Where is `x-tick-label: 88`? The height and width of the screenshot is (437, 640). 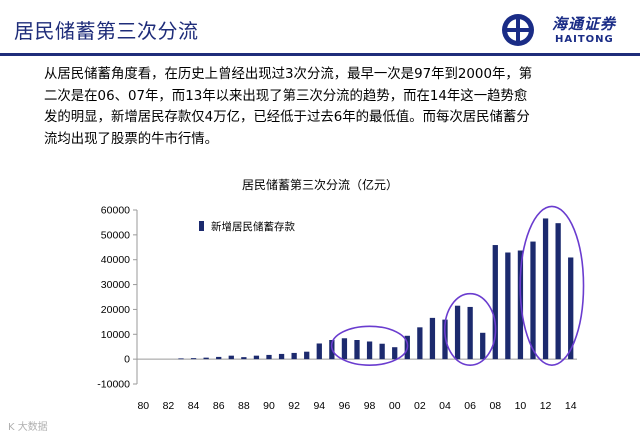
x-tick-label: 88 is located at coordinates (244, 406).